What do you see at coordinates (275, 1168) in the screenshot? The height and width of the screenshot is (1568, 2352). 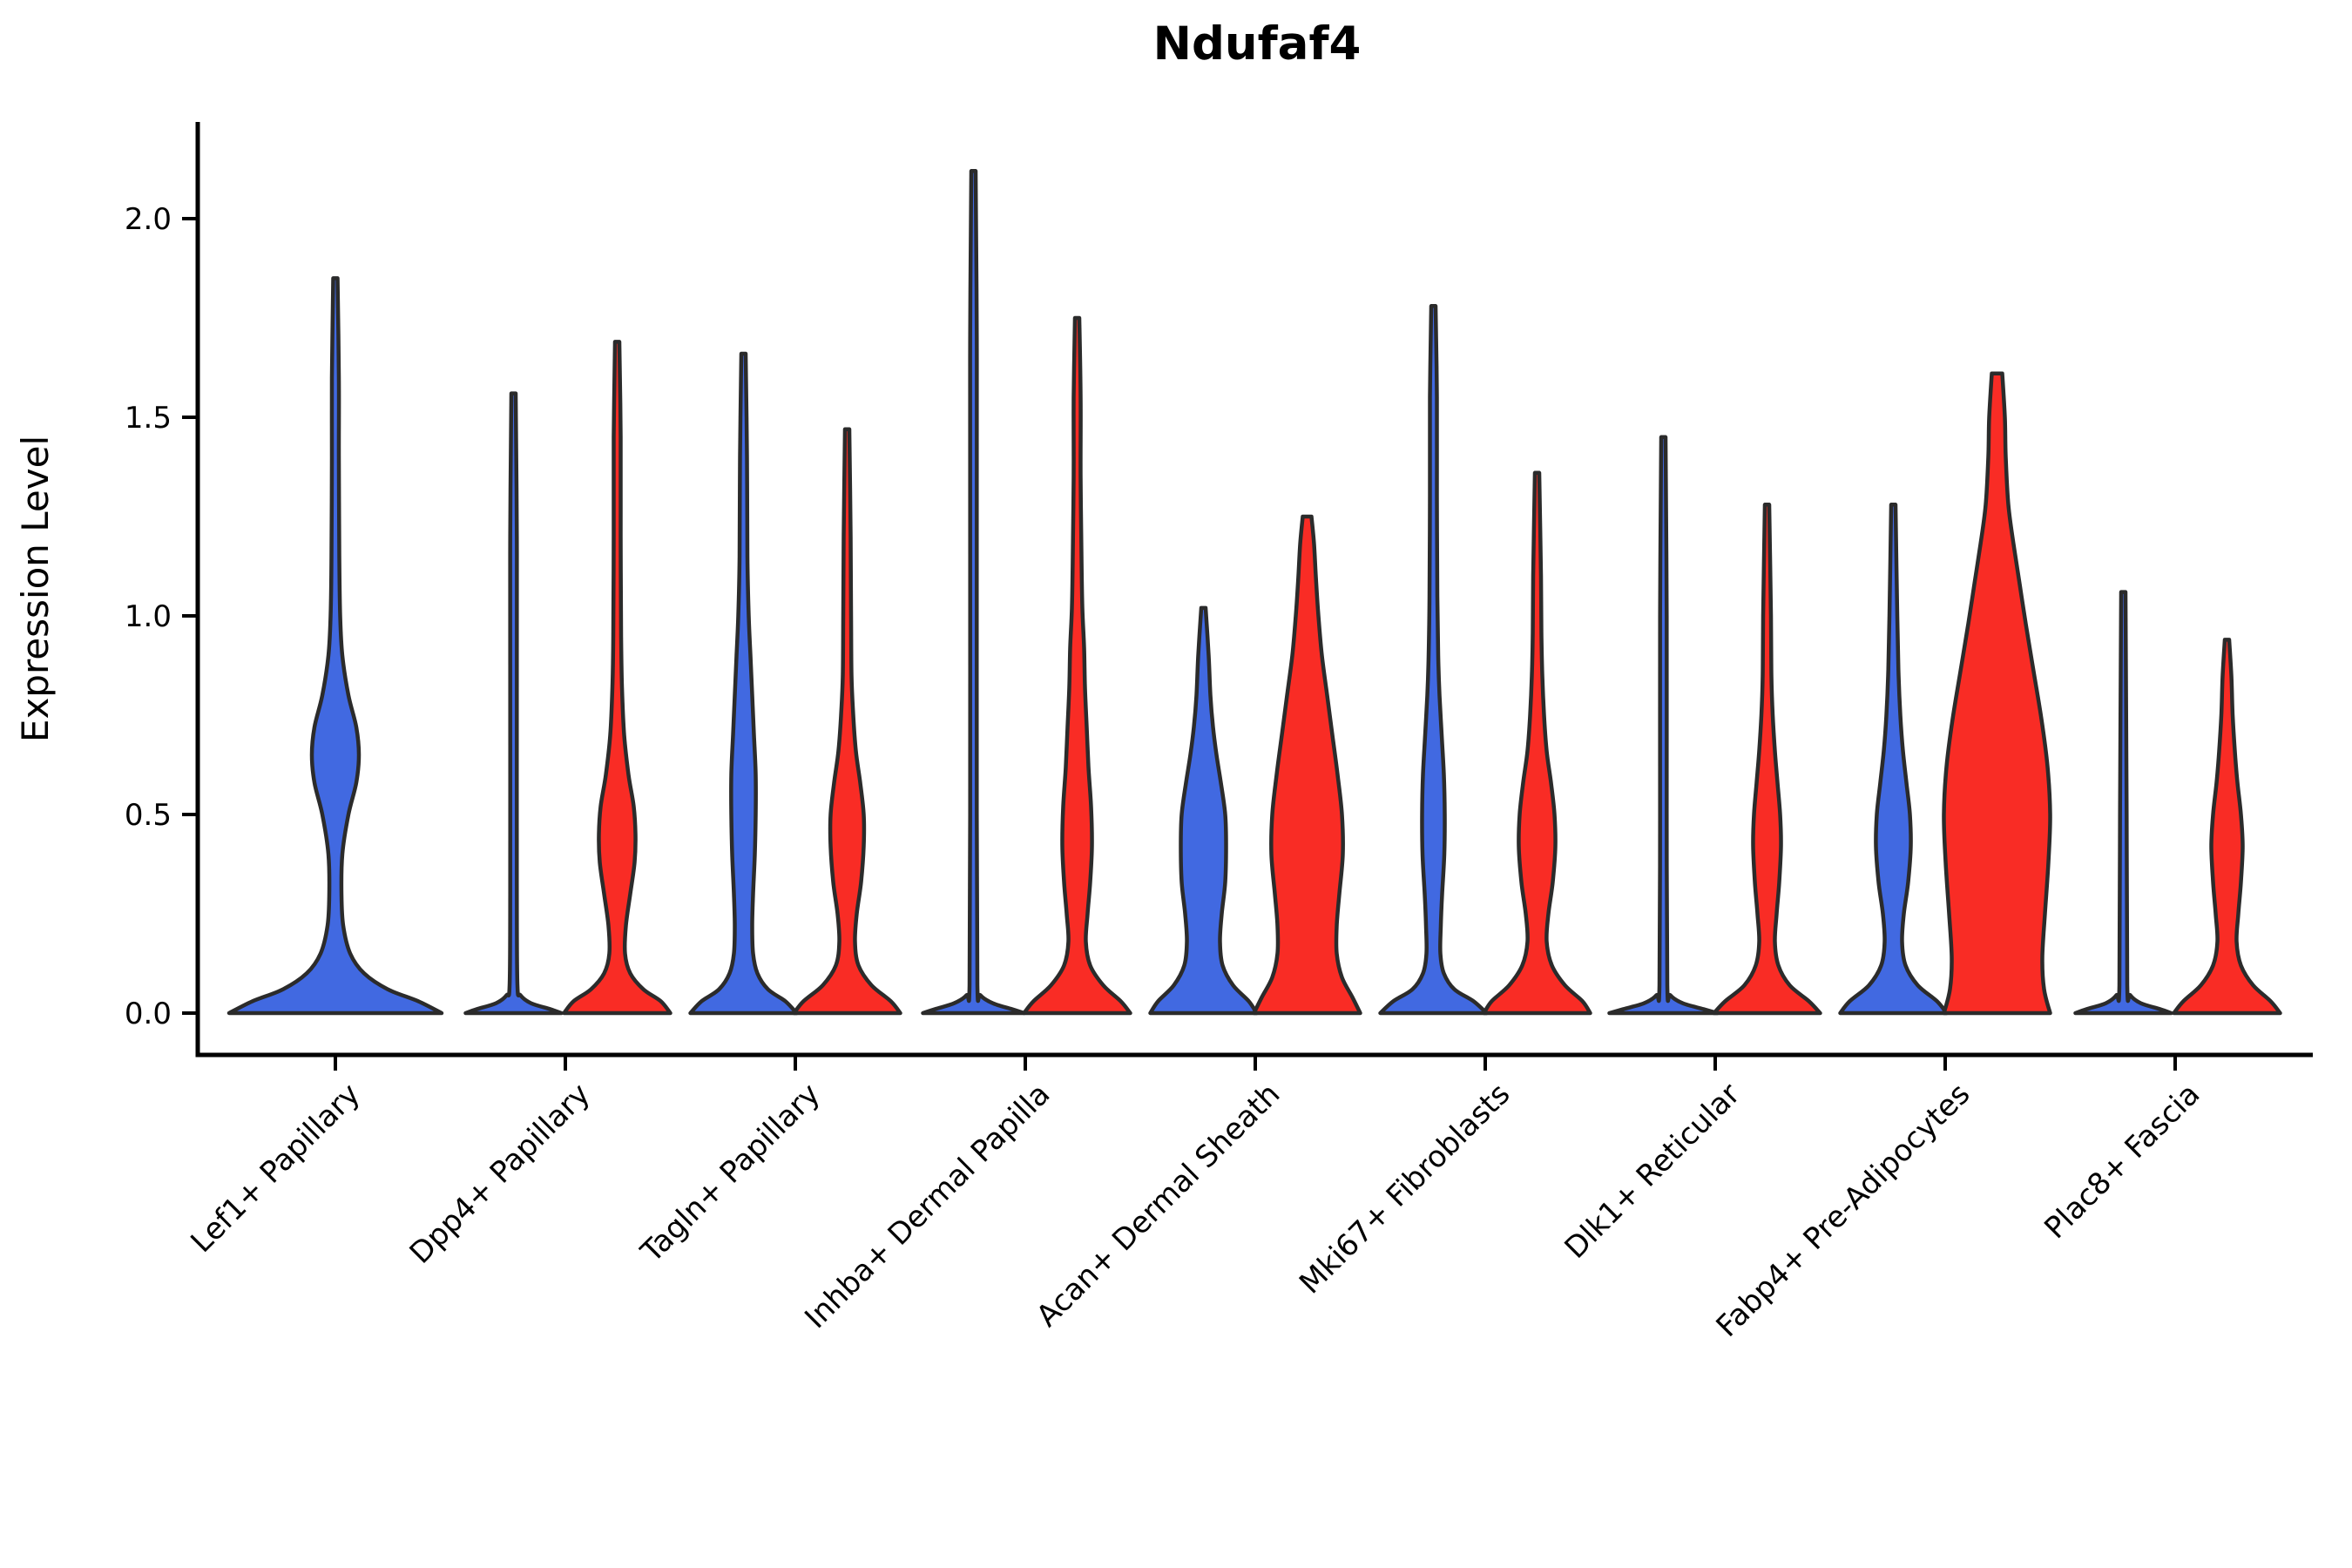 I see `x-tick-label-lef1-papillary: Lef1+ Papillary` at bounding box center [275, 1168].